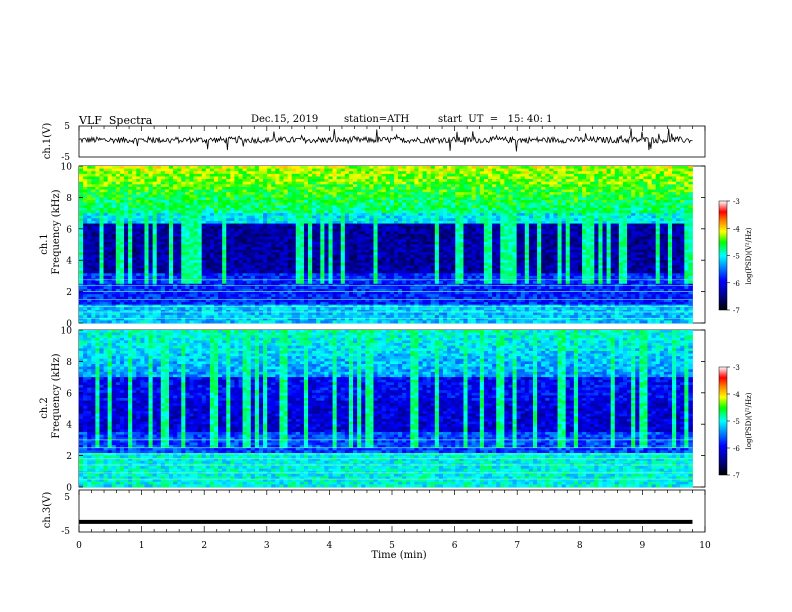 This screenshot has width=792, height=612. Describe the element at coordinates (398, 555) in the screenshot. I see `time-axis-label: Time (min)` at that location.